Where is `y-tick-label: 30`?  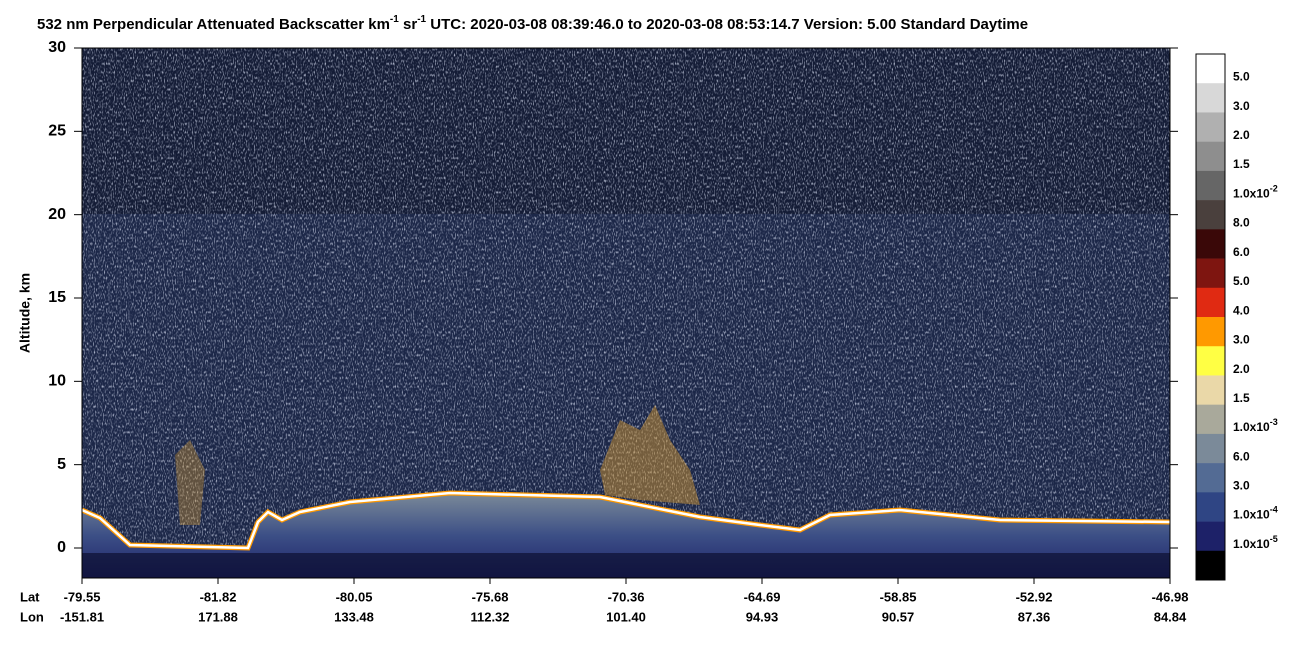 y-tick-label: 30 is located at coordinates (57, 47).